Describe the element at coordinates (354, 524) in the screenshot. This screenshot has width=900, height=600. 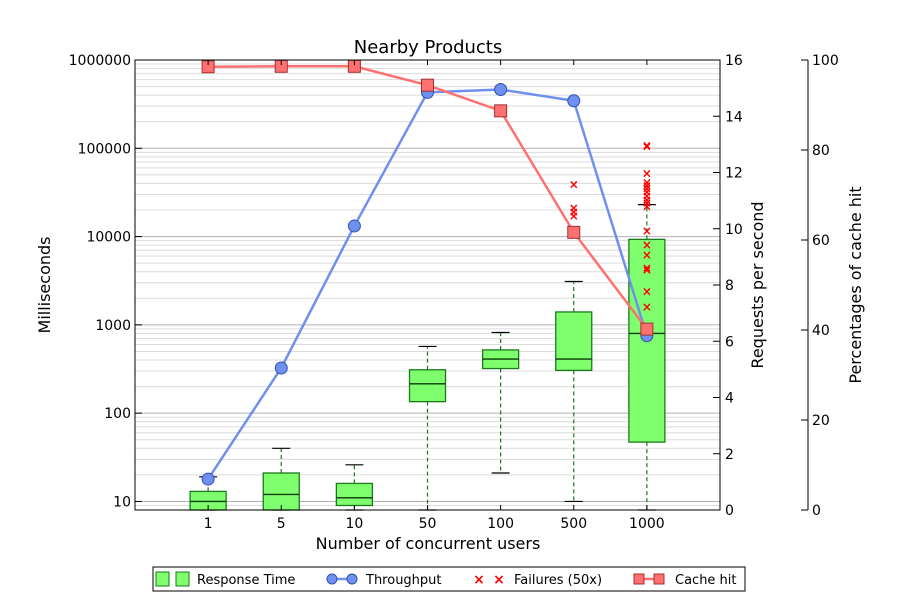
I see `x-tick-label: 10` at that location.